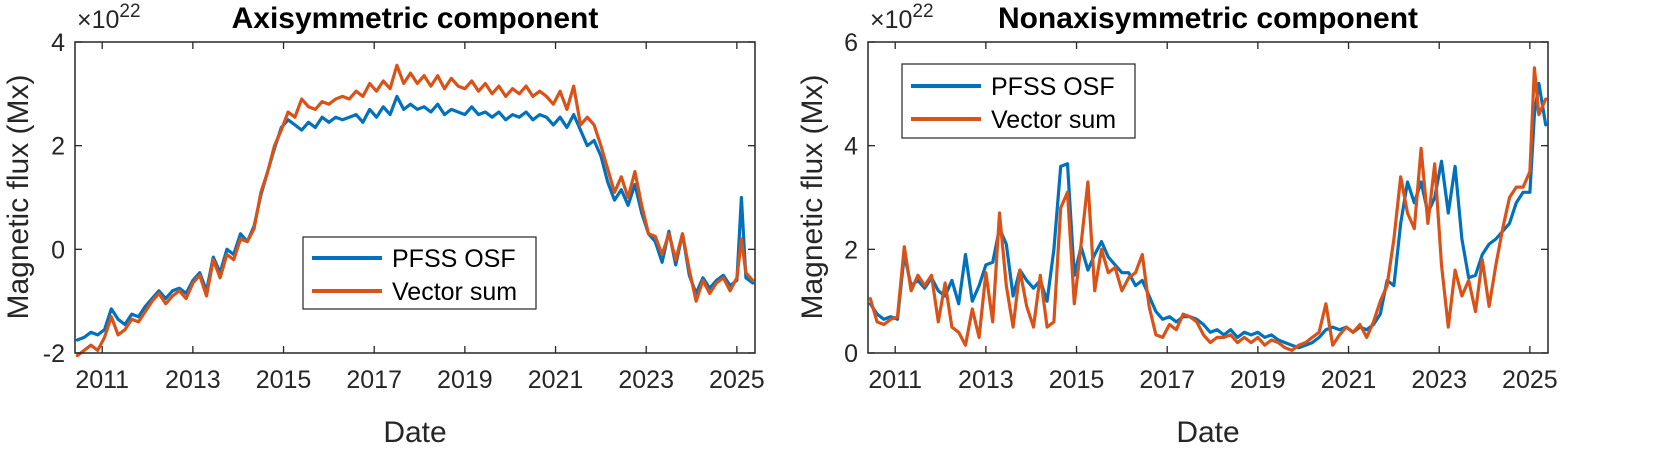 This screenshot has width=1670, height=466. What do you see at coordinates (54, 354) in the screenshot?
I see `y-tick-label: -2` at bounding box center [54, 354].